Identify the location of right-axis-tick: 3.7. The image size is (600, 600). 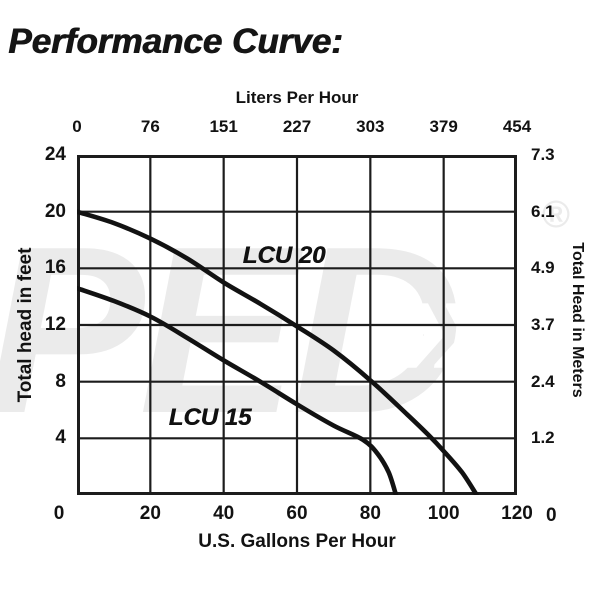
(543, 324).